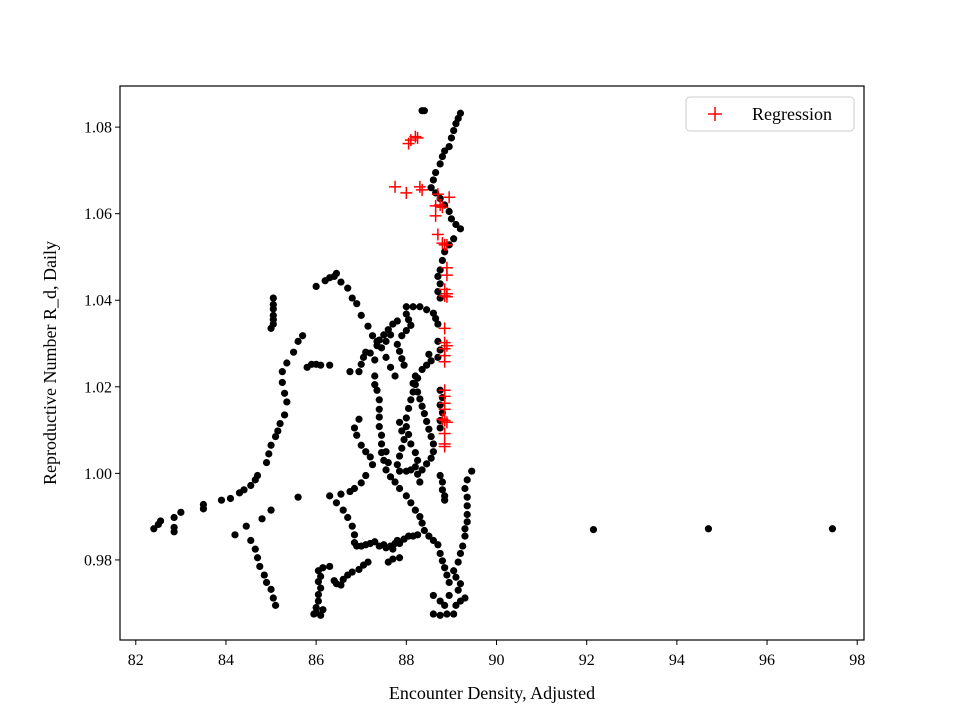 This screenshot has width=960, height=720. I want to click on legend-box, so click(770, 114).